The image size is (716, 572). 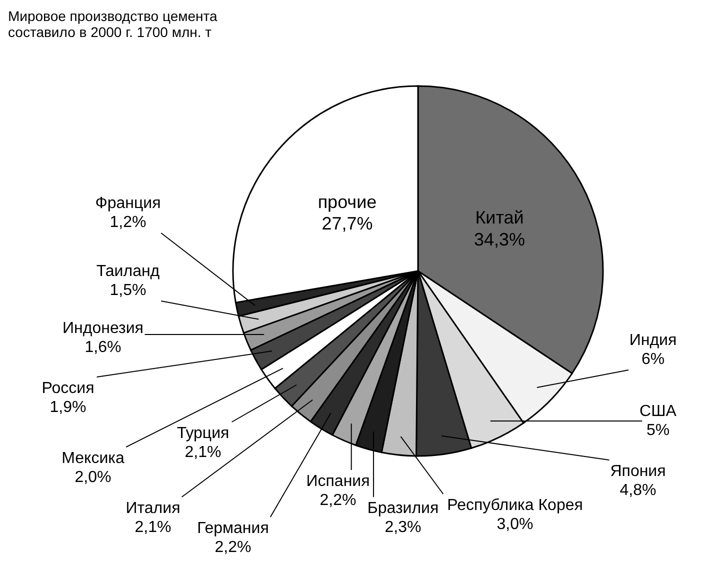 What do you see at coordinates (153, 508) in the screenshot?
I see `slice-label: Италия` at bounding box center [153, 508].